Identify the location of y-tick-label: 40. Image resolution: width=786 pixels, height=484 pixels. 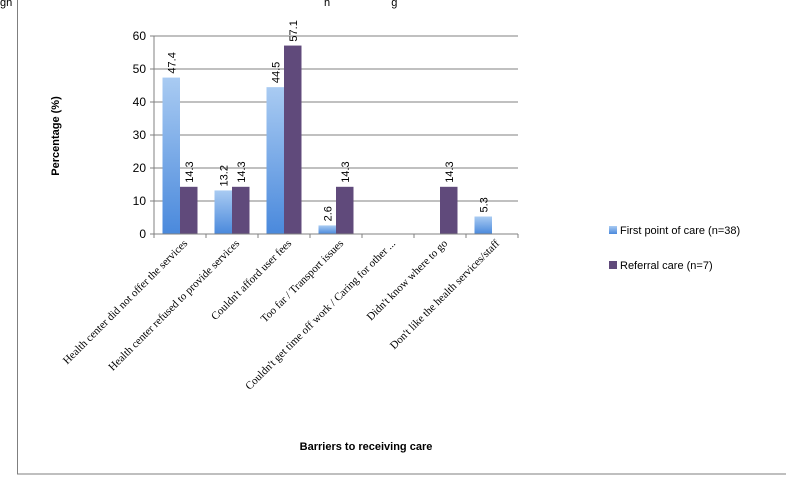
(140, 102).